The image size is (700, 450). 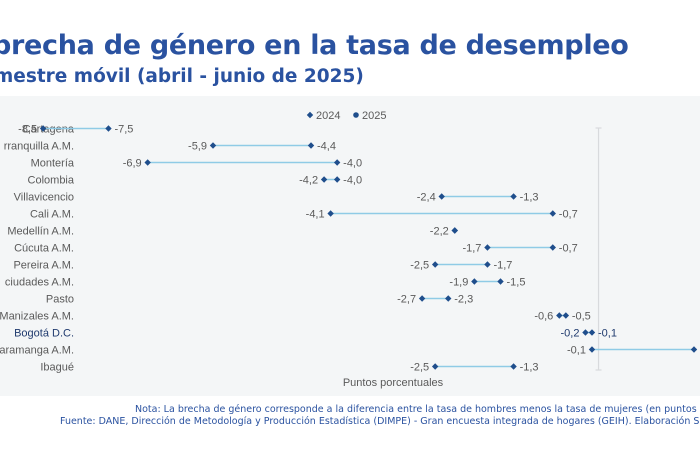 I want to click on category-label: Bogotá D.C., so click(x=44, y=334).